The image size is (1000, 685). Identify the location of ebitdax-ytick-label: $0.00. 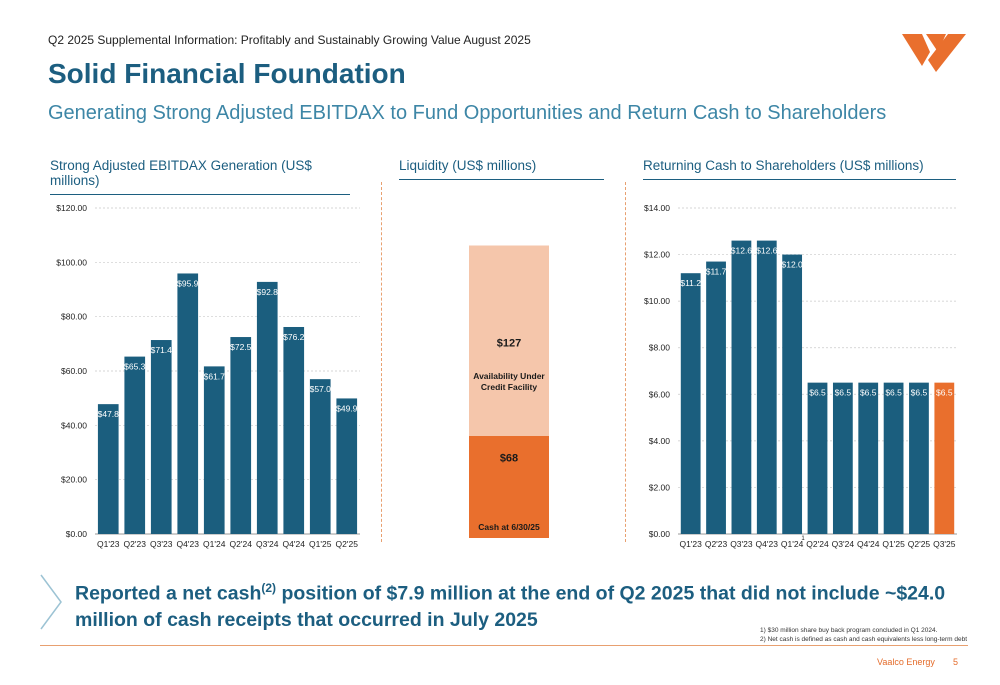
(77, 534).